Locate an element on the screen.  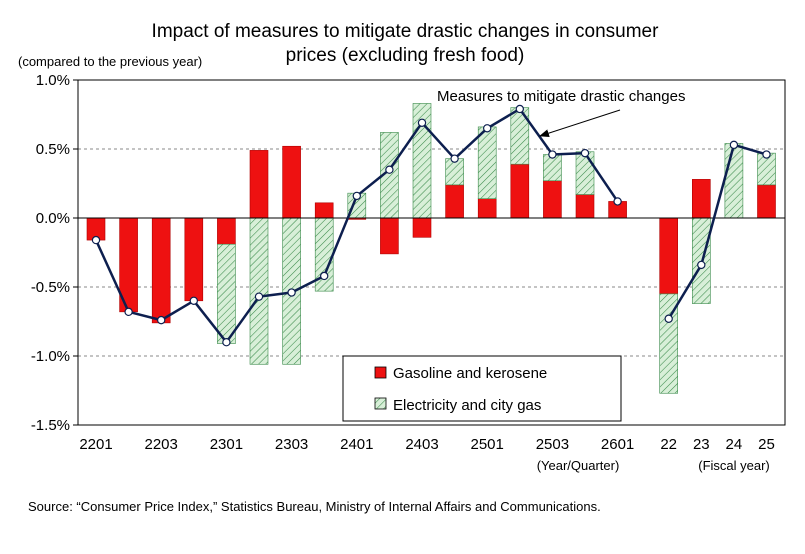
legend-swatch-gasoline is located at coordinates (380, 372).